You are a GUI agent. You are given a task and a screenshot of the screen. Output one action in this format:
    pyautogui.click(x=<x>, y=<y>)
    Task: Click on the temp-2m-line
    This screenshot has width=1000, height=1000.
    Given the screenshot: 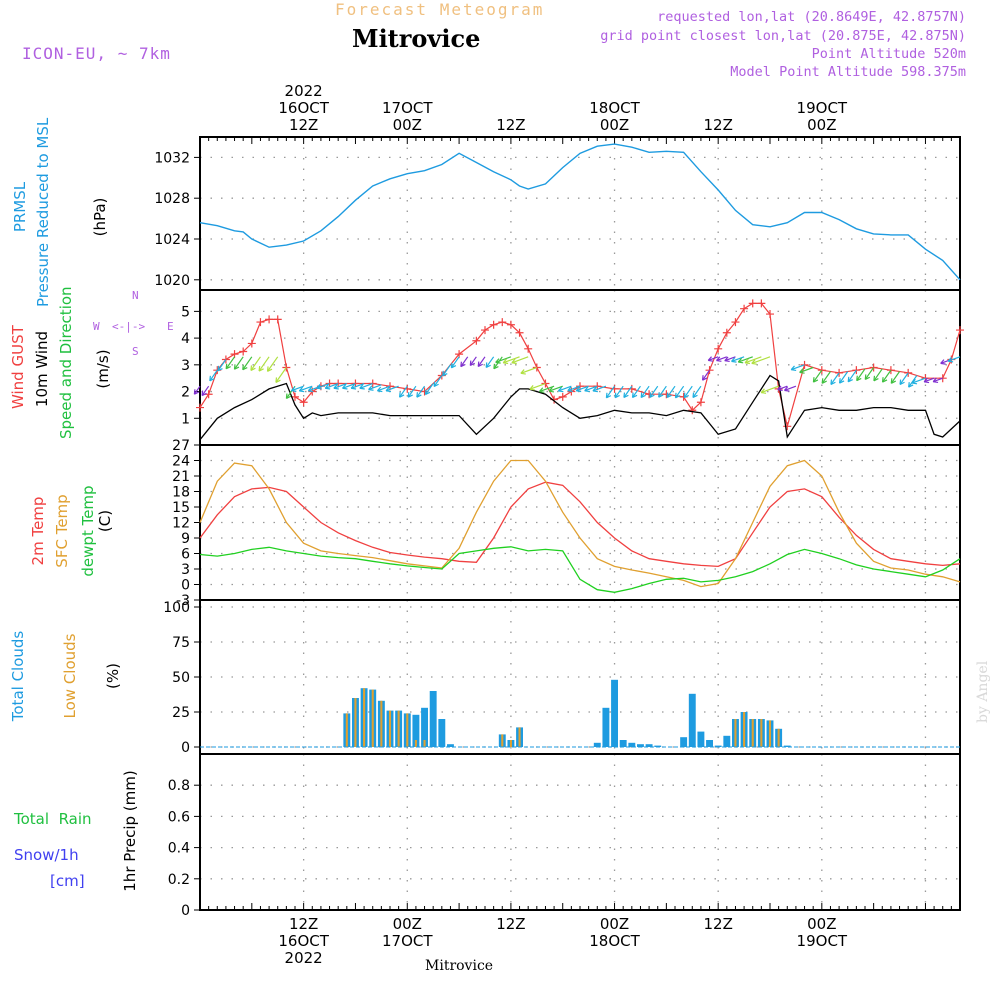 What is the action you would take?
    pyautogui.click(x=580, y=524)
    